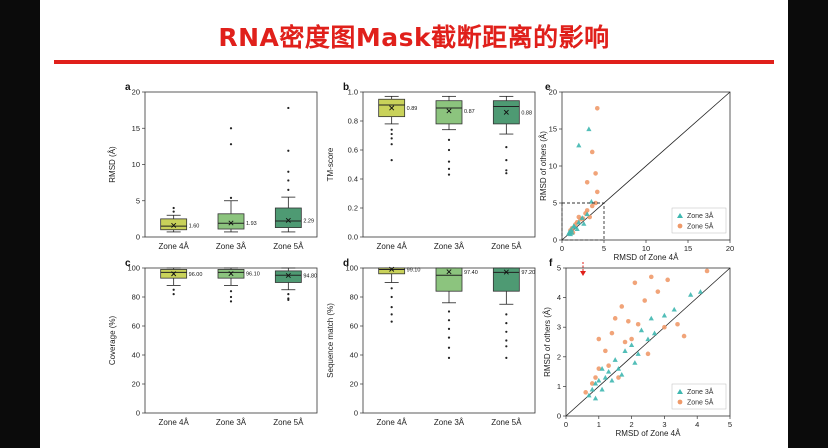 Image resolution: width=828 pixels, height=448 pixels. Describe the element at coordinates (112, 164) in the screenshot. I see `y-axis-label: RMSD (Å)` at that location.